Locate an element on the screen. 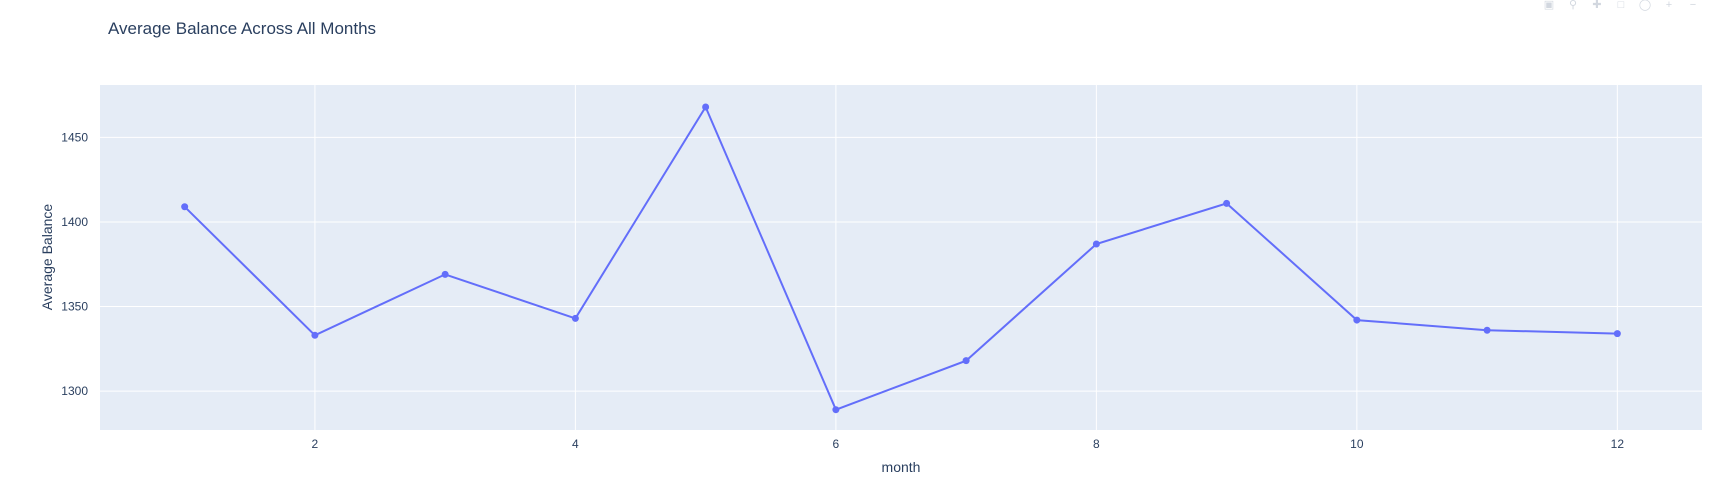 This screenshot has width=1720, height=490. chart-modebar: ▣ ⚲ ✚ □ ◯ + − is located at coordinates (1621, 5).